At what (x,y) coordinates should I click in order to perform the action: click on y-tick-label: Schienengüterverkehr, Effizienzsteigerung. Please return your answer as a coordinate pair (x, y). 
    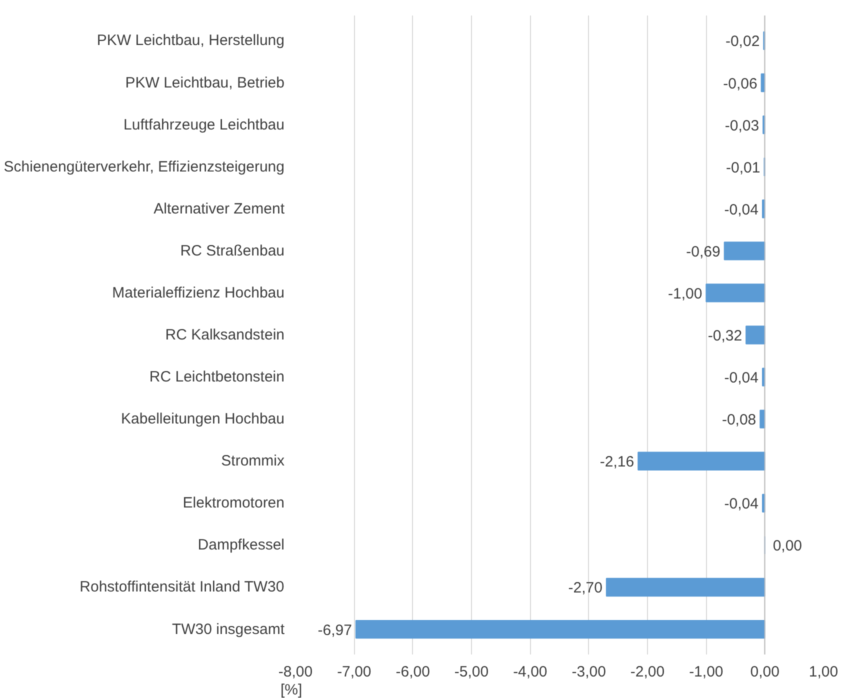
    Looking at the image, I should click on (144, 167).